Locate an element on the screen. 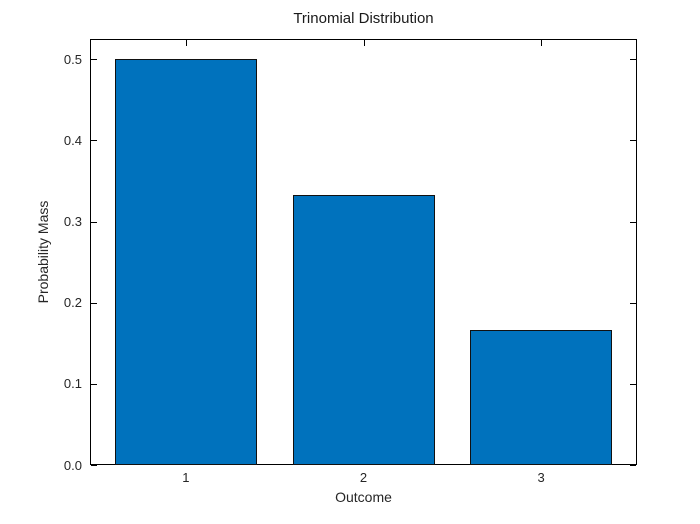 The image size is (700, 524). y-tick-right-0.3 is located at coordinates (633, 222).